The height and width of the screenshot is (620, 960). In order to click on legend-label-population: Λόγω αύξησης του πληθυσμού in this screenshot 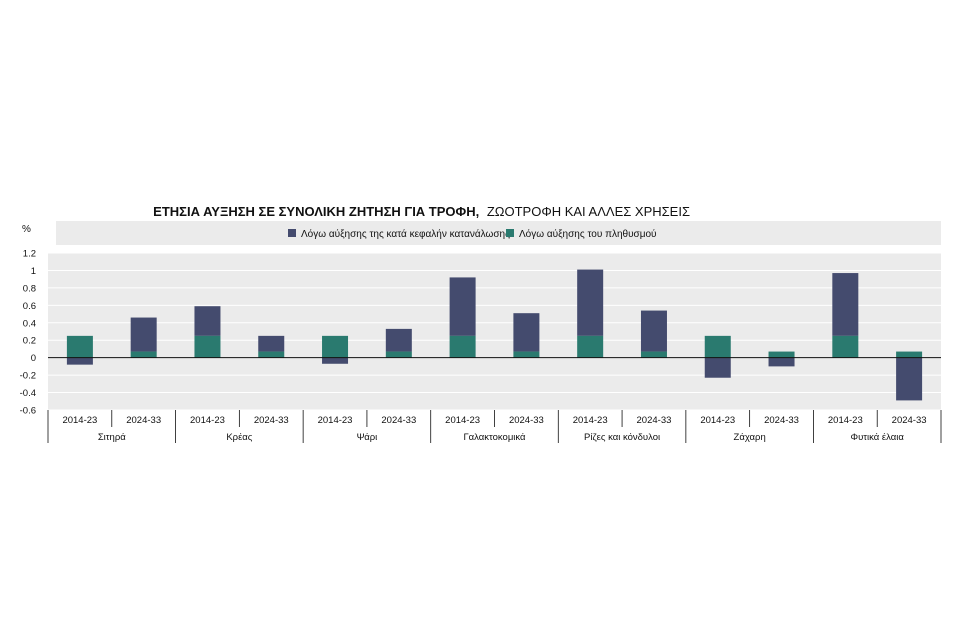, I will do `click(588, 234)`.